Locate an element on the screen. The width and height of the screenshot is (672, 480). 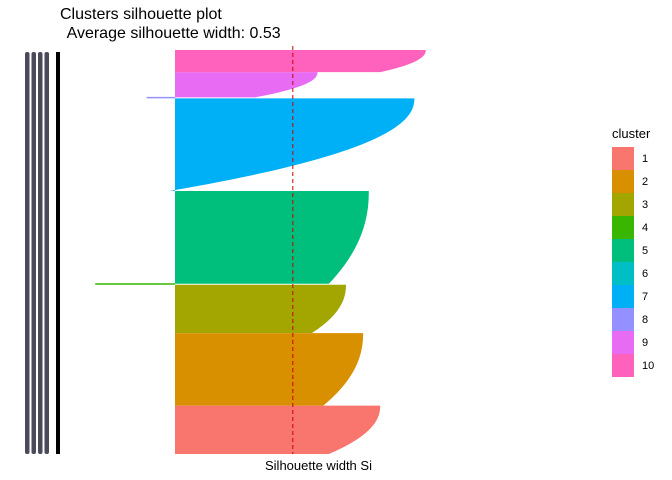
legend-label: 1 is located at coordinates (645, 158).